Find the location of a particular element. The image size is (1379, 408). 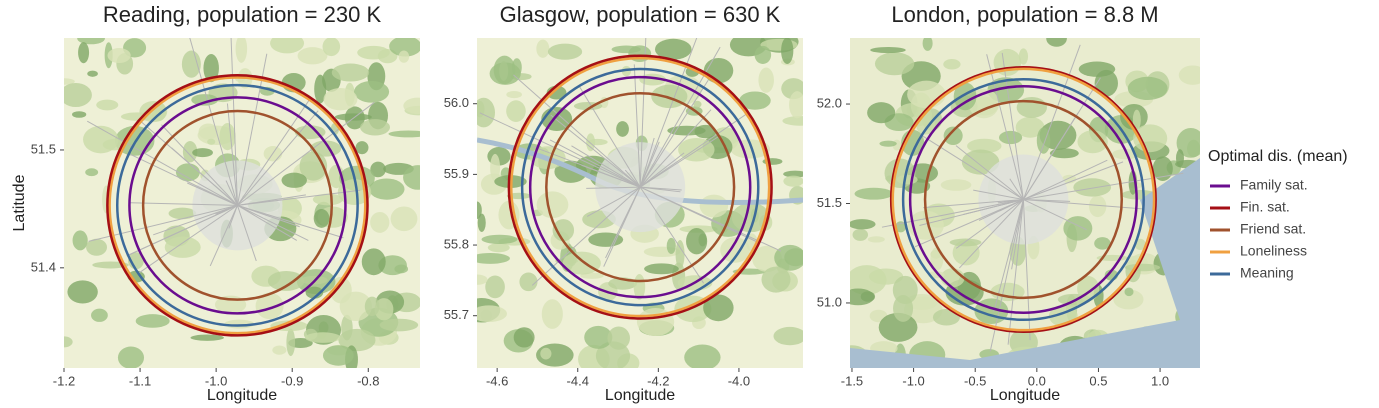

chart-title: Reading, population = 230 K is located at coordinates (242, 14).